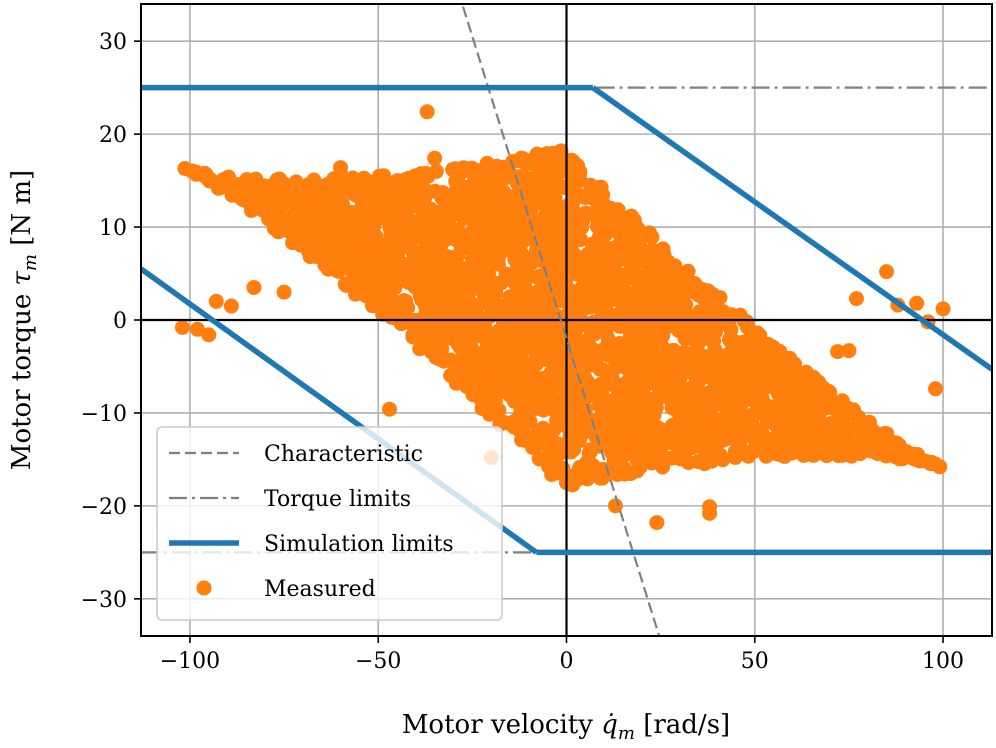 The image size is (996, 748). What do you see at coordinates (566, 727) in the screenshot?
I see `x-axis-label: Motor velocity q̇m [rad/s]` at bounding box center [566, 727].